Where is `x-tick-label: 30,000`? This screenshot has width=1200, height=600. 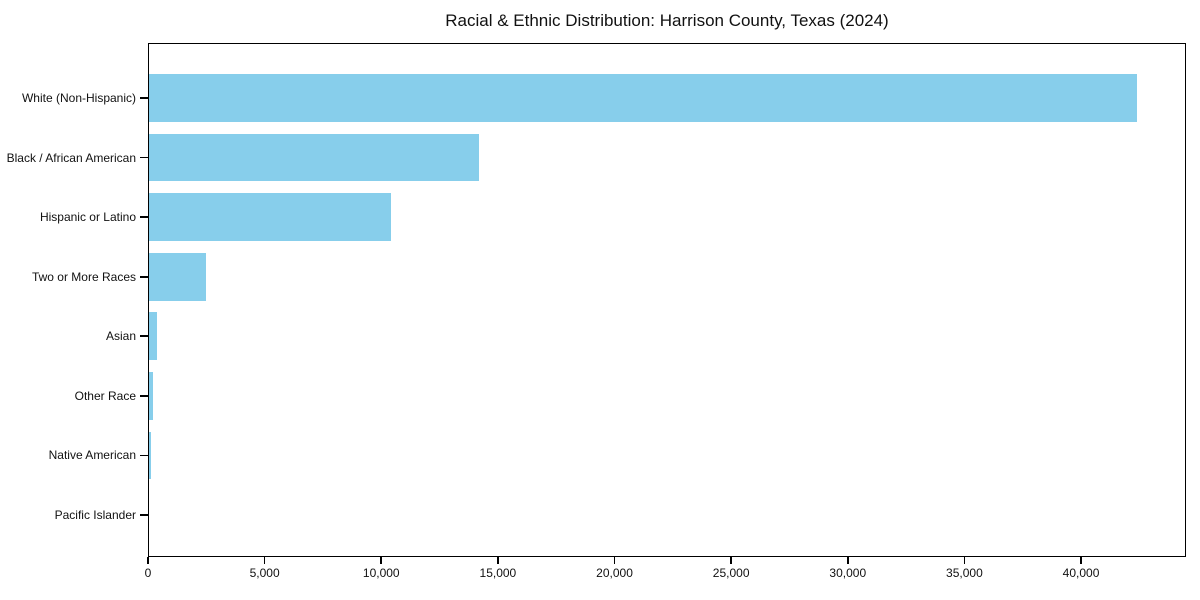 x-tick-label: 30,000 is located at coordinates (848, 573).